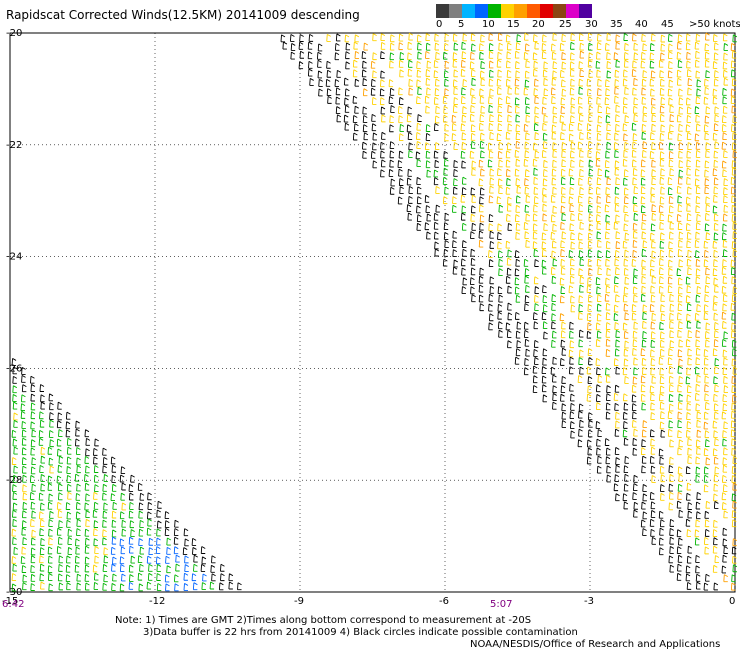 The width and height of the screenshot is (740, 650). What do you see at coordinates (714, 24) in the screenshot?
I see `legend-tick: >50 knots` at bounding box center [714, 24].